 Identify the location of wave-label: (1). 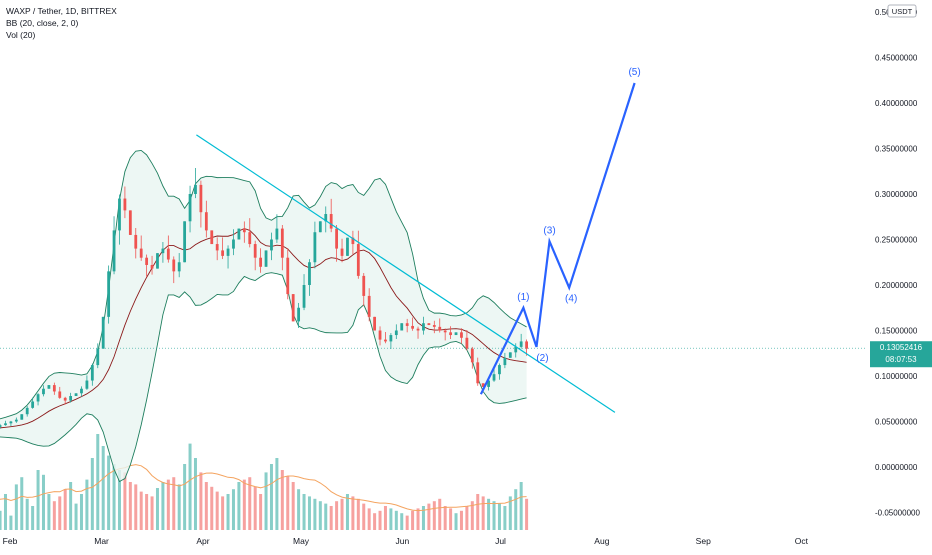
(523, 297).